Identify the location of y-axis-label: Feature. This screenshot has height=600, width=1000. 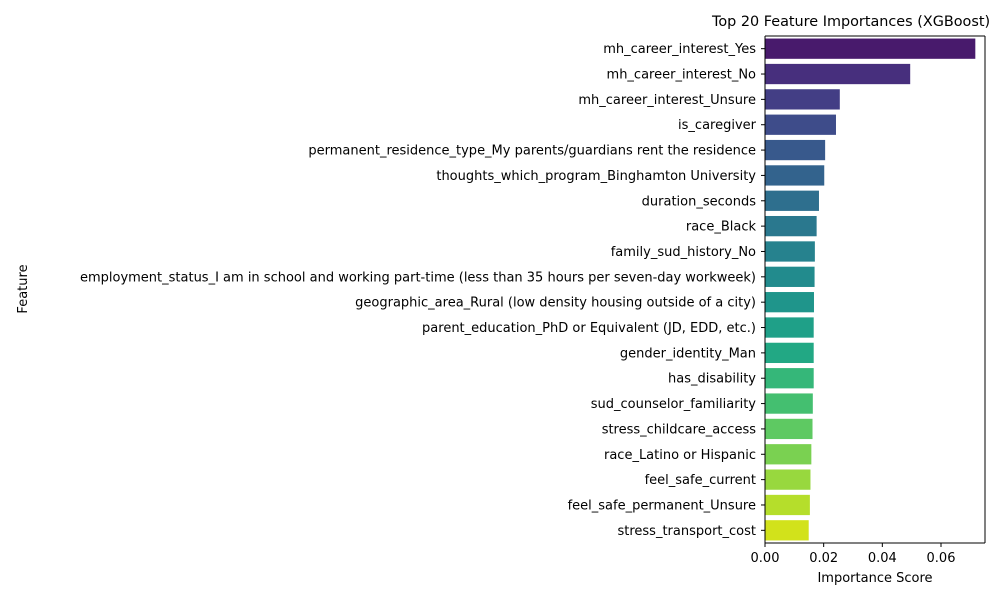
(23, 288).